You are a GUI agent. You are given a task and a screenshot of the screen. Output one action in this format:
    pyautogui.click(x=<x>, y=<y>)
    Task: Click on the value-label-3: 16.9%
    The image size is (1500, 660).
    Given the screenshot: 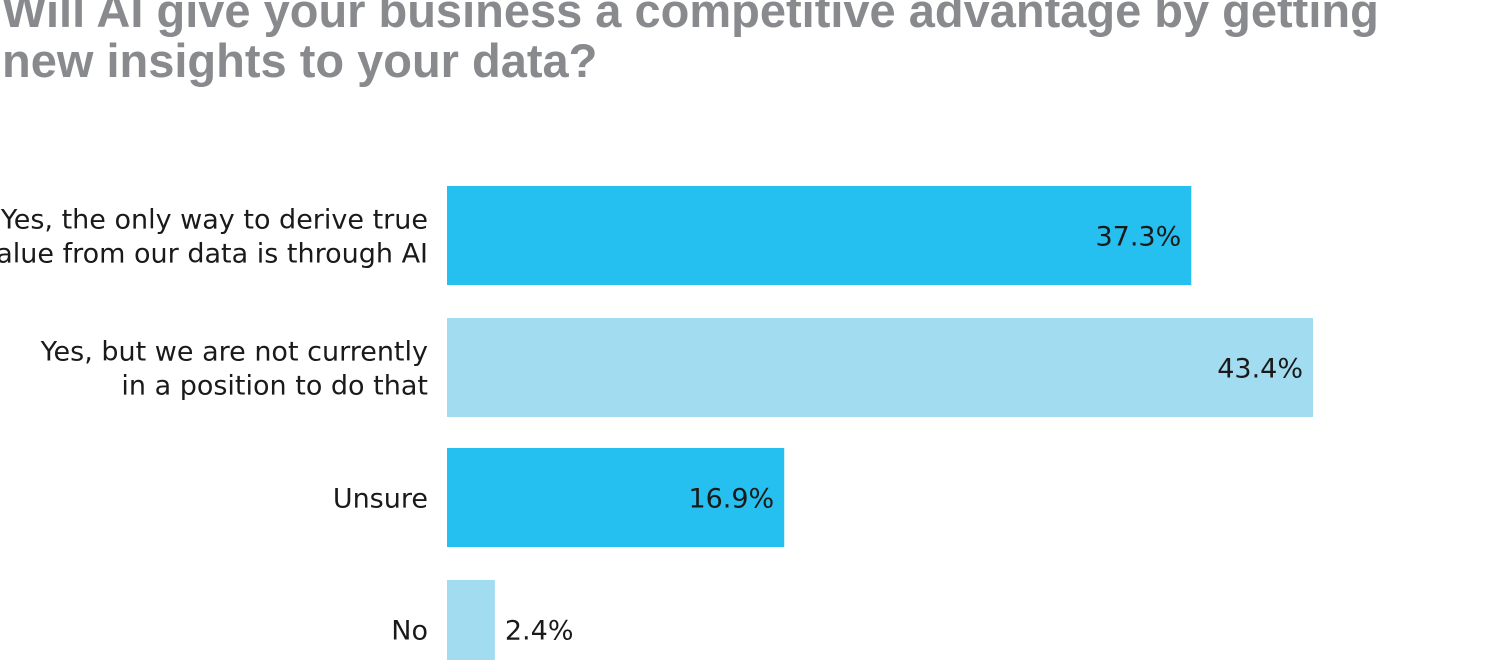 What is the action you would take?
    pyautogui.click(x=731, y=499)
    